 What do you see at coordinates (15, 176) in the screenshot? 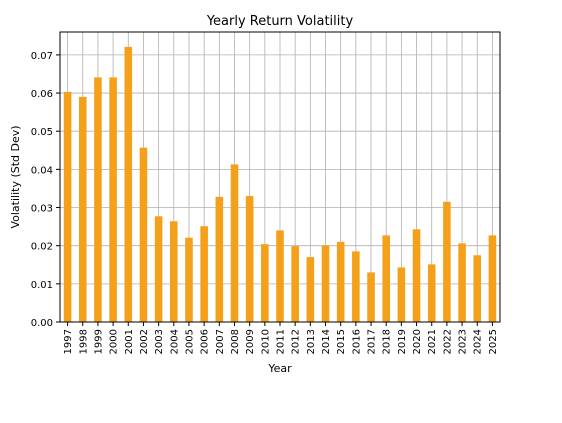
I see `y-axis-label: Volatility (Std Dev)` at bounding box center [15, 176].